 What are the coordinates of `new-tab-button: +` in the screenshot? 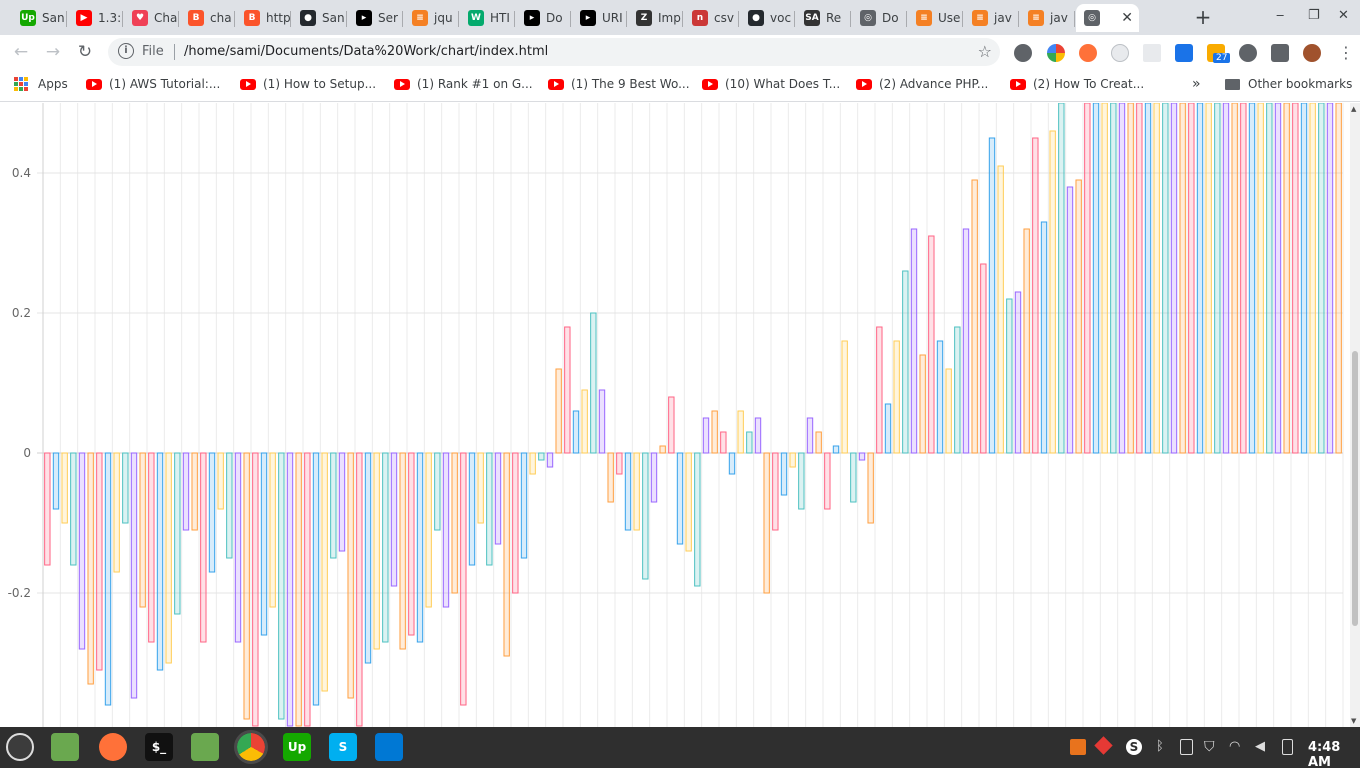 It's located at (1203, 17).